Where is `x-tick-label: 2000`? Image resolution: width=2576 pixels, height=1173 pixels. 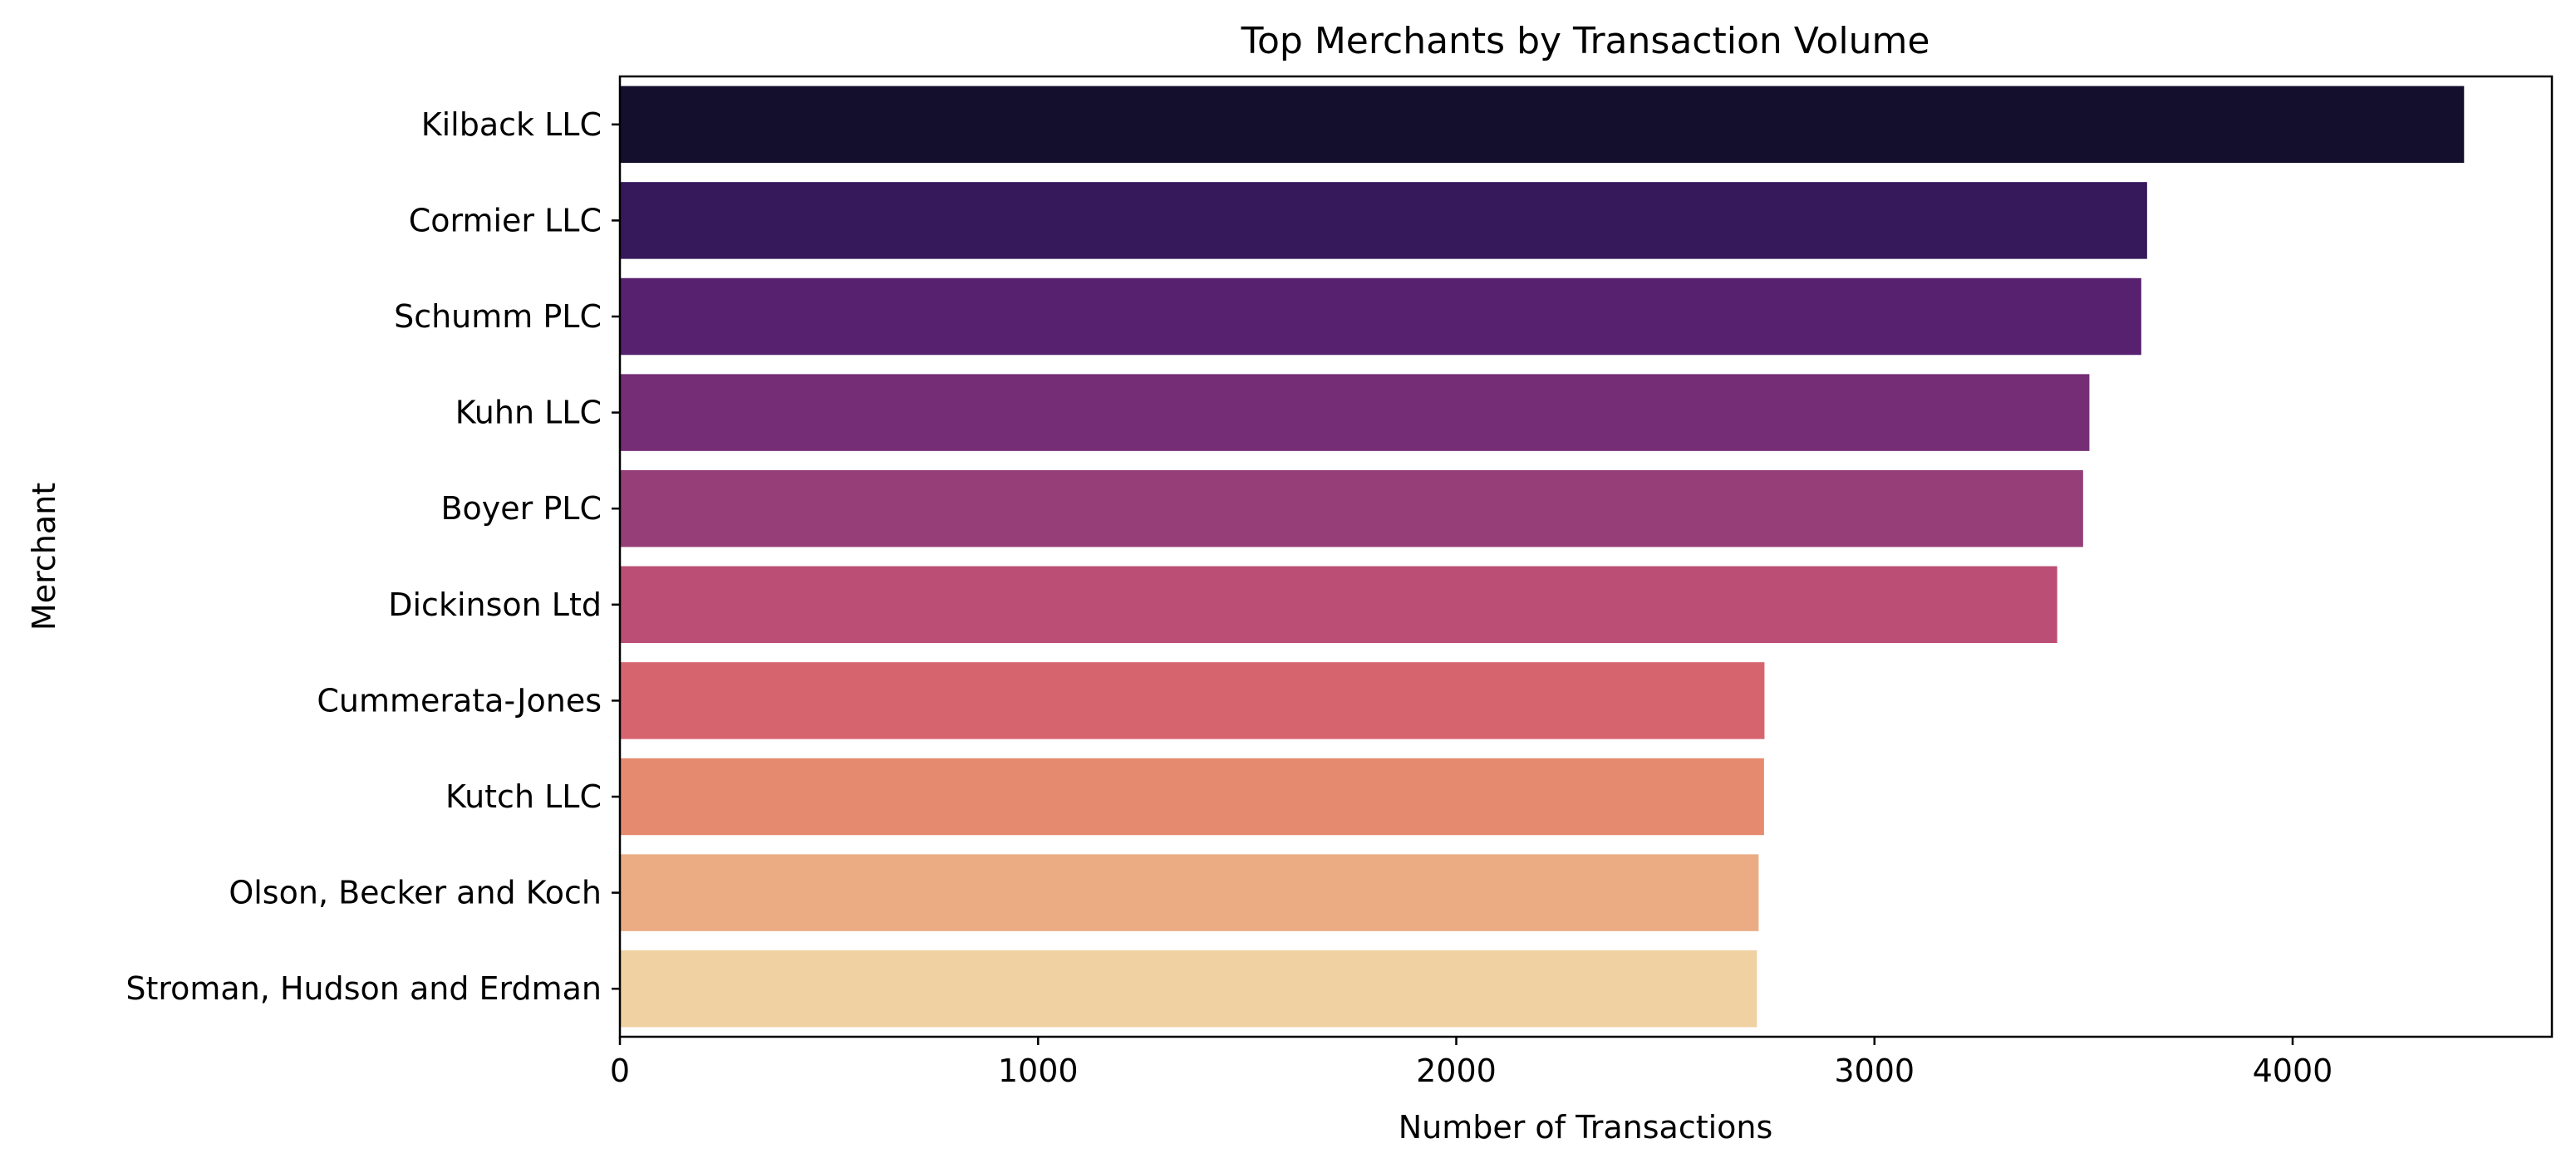
x-tick-label: 2000 is located at coordinates (1456, 1071).